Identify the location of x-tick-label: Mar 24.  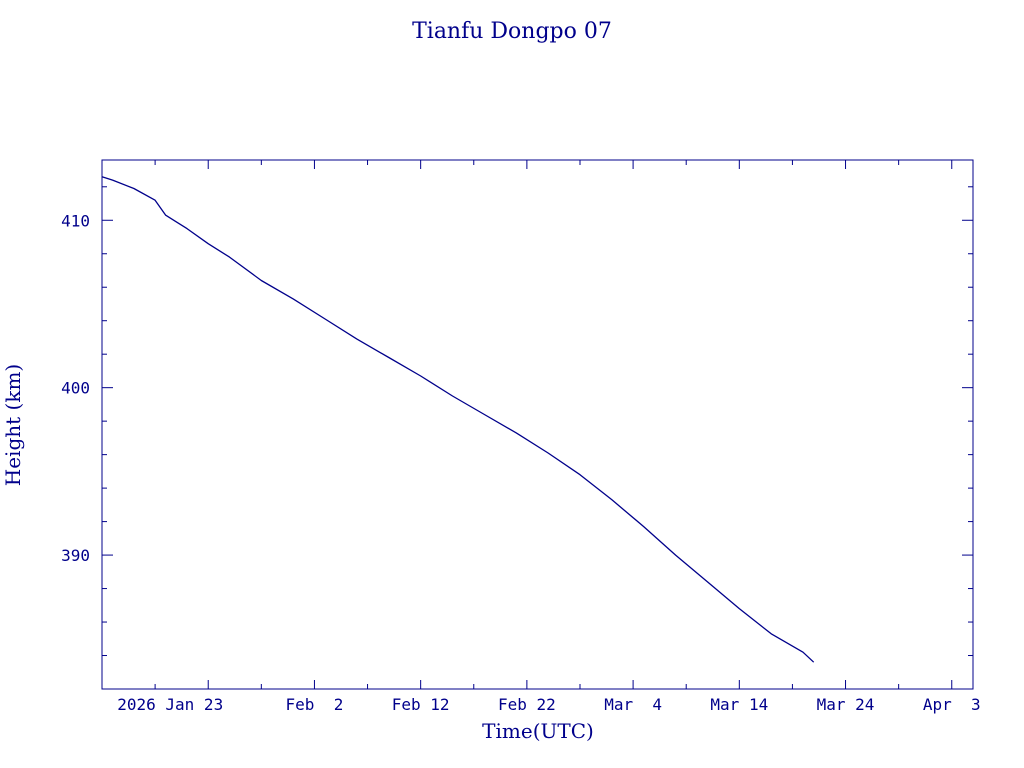
(846, 704).